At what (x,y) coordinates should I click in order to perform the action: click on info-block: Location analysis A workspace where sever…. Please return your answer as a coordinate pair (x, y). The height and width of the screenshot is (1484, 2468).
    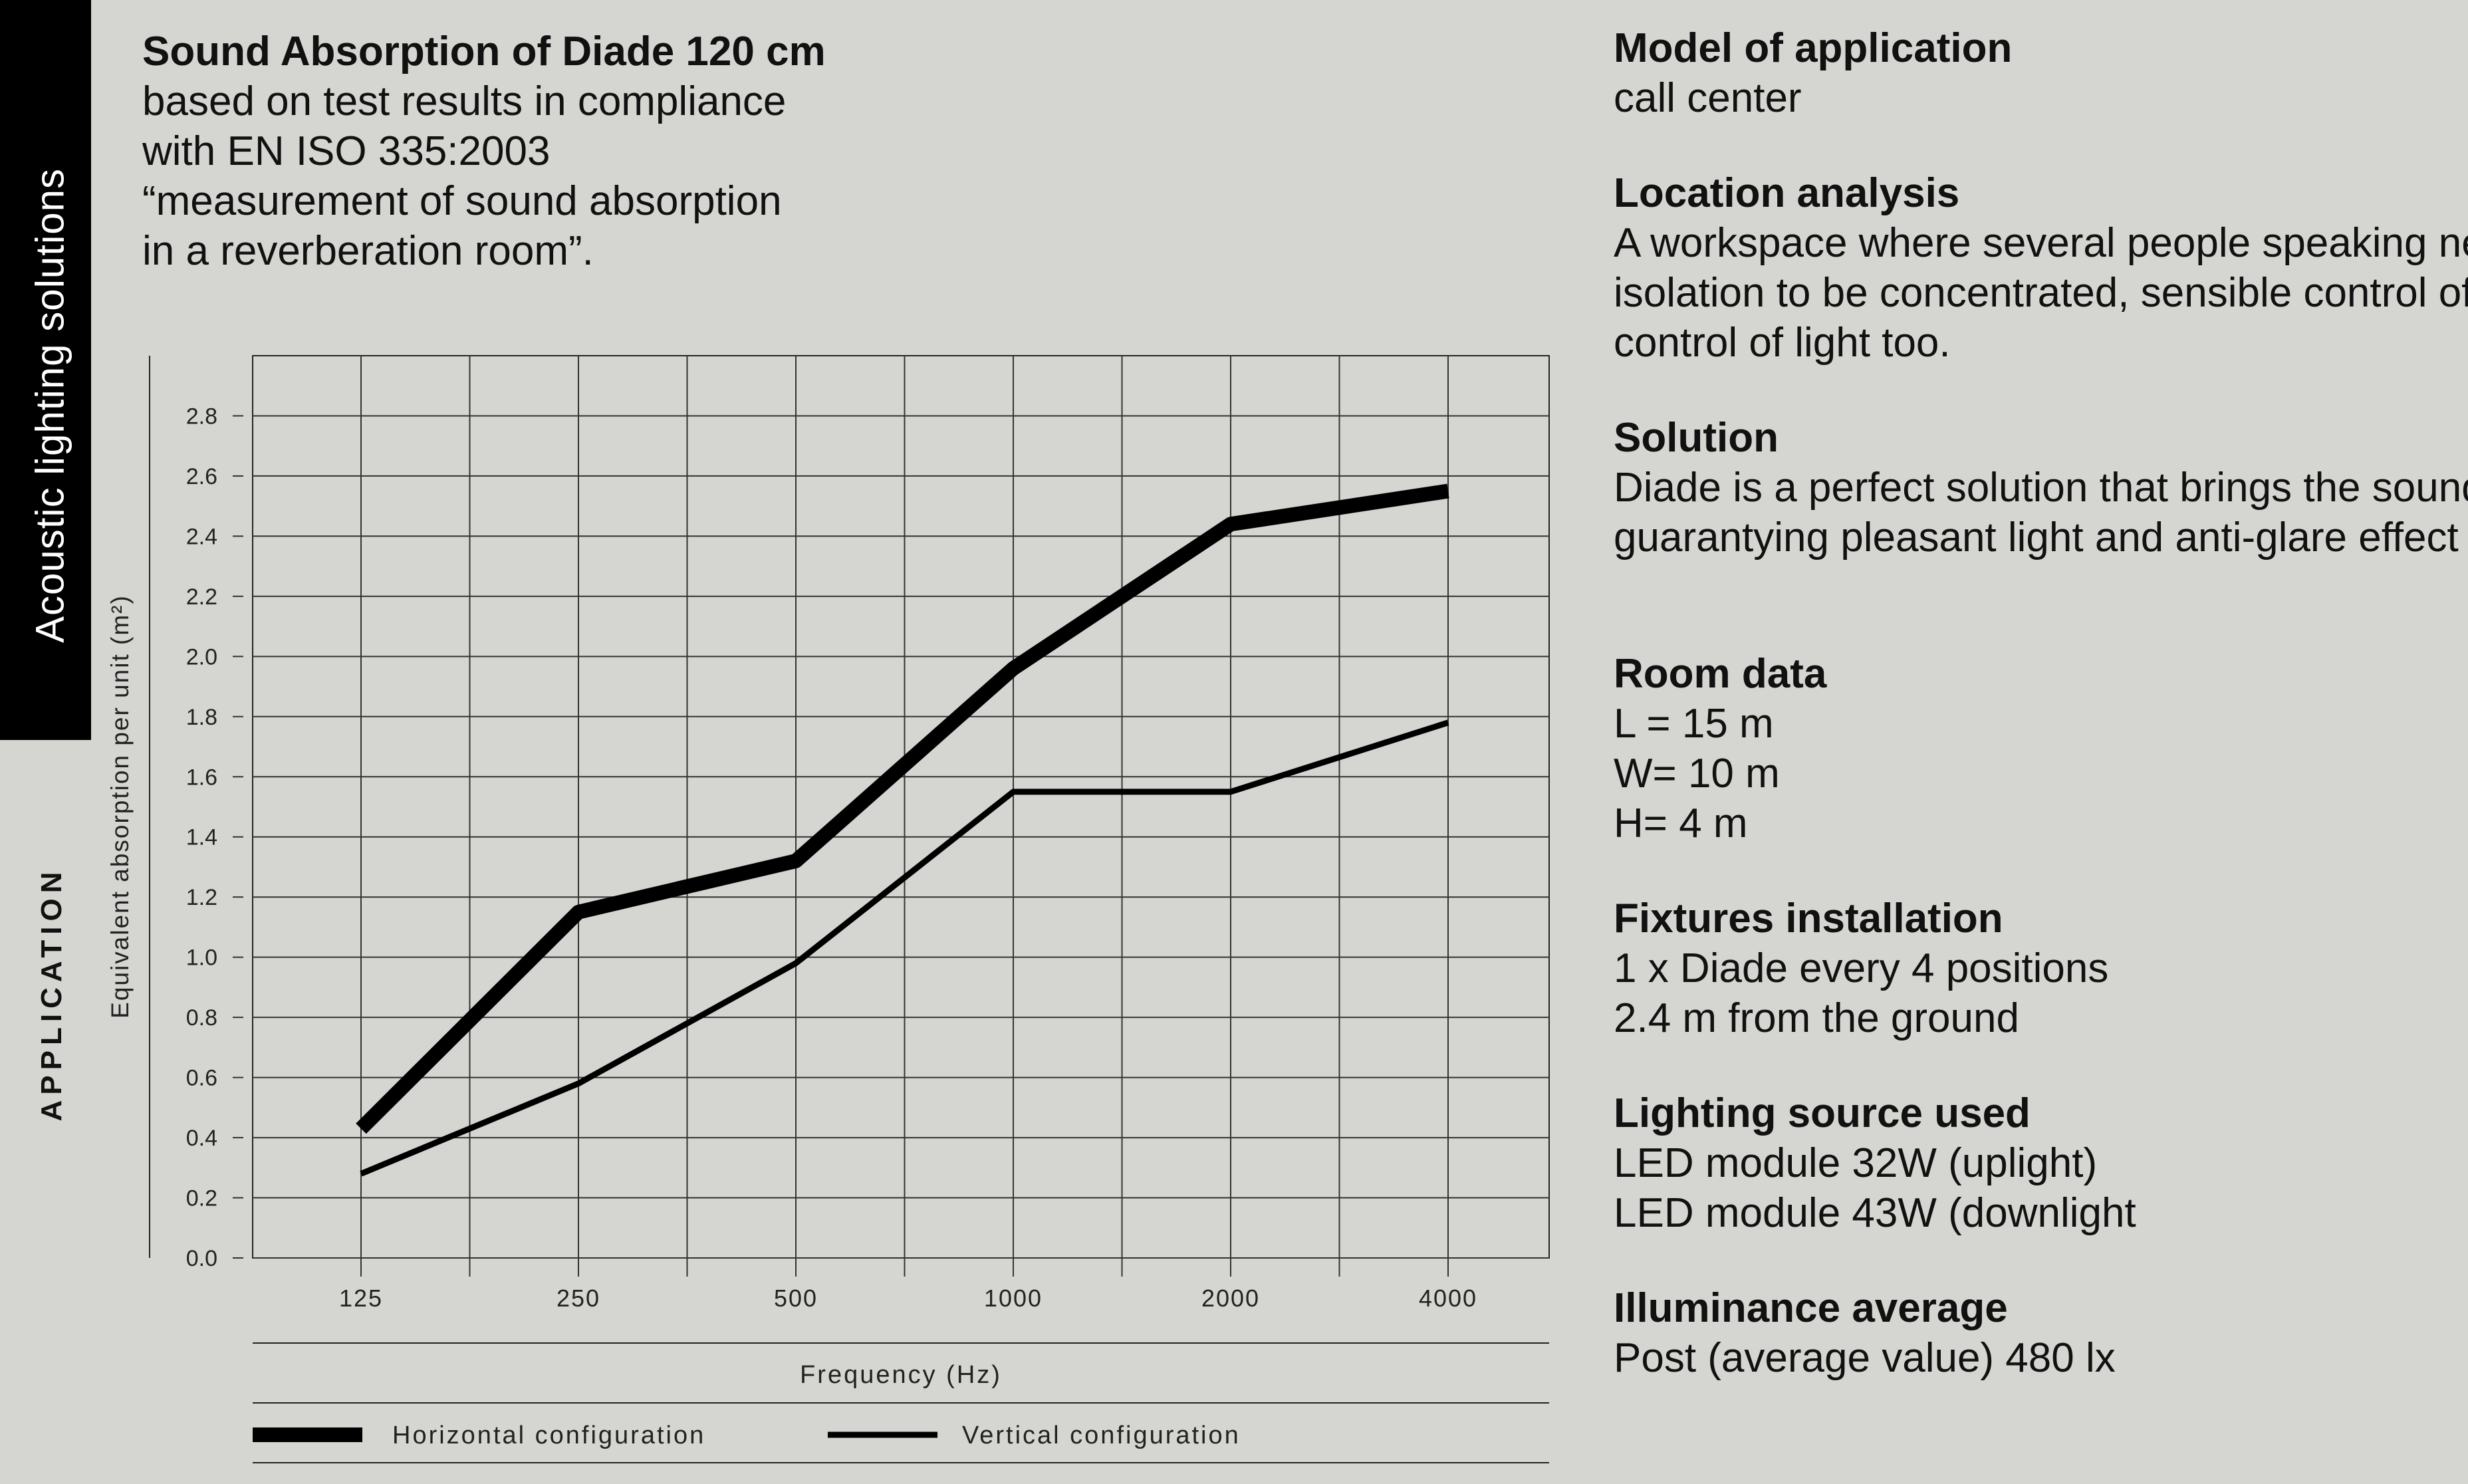
    Looking at the image, I should click on (2041, 268).